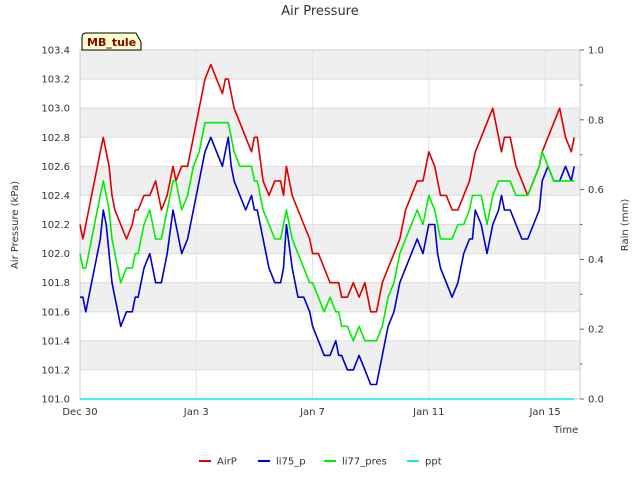  Describe the element at coordinates (320, 462) in the screenshot. I see `legend: AirP li75_p li77_pres ppt` at that location.